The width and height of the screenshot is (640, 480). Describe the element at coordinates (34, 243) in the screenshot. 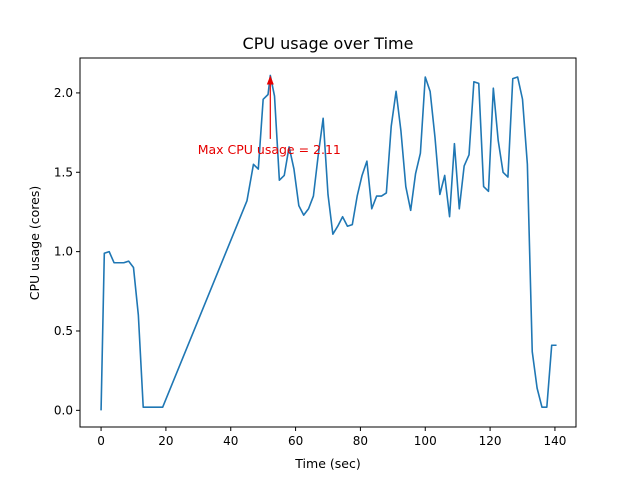

I see `y-axis-label: CPU usage (cores)` at that location.